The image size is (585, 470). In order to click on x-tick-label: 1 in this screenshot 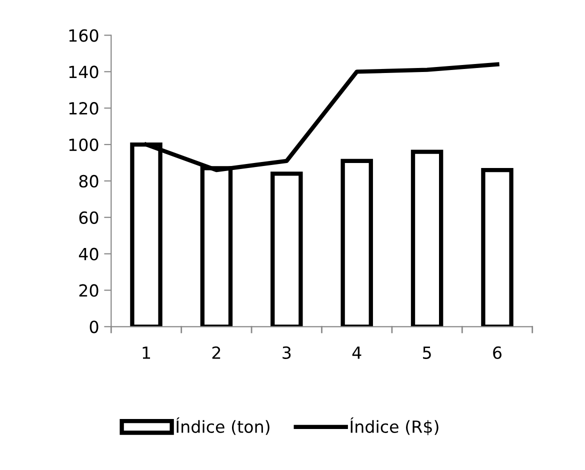, I will do `click(146, 352)`.